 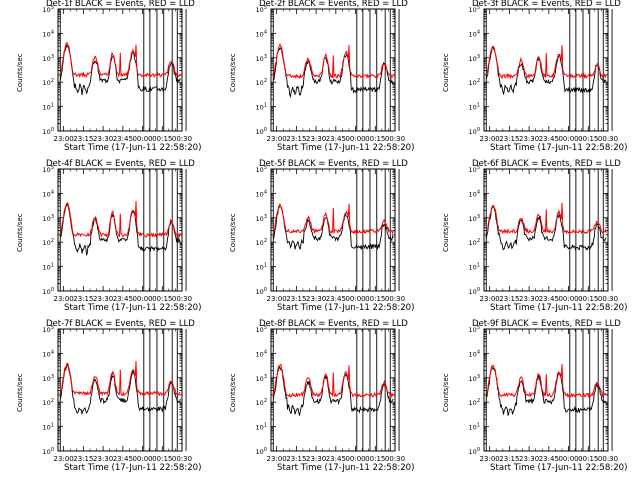 What do you see at coordinates (546, 164) in the screenshot?
I see `panel-title: Det-6f BLACK = Events, RED = LLD` at bounding box center [546, 164].